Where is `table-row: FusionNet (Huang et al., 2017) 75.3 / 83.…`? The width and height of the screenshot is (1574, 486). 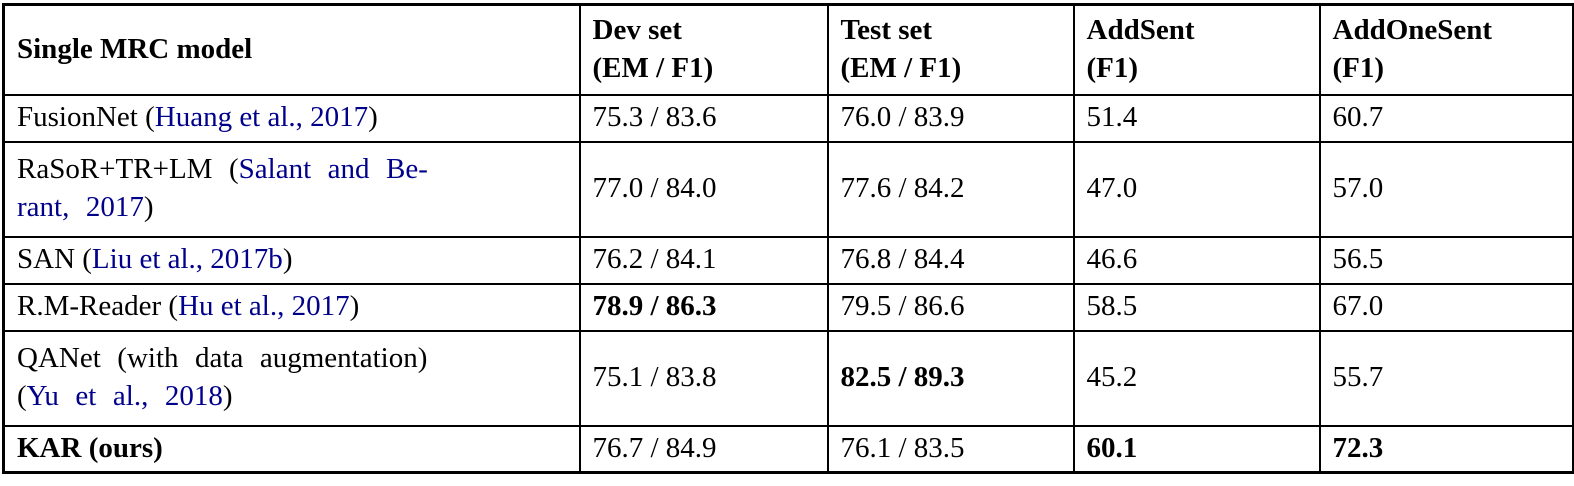 table-row: FusionNet (Huang et al., 2017) 75.3 / 83.… is located at coordinates (788, 118).